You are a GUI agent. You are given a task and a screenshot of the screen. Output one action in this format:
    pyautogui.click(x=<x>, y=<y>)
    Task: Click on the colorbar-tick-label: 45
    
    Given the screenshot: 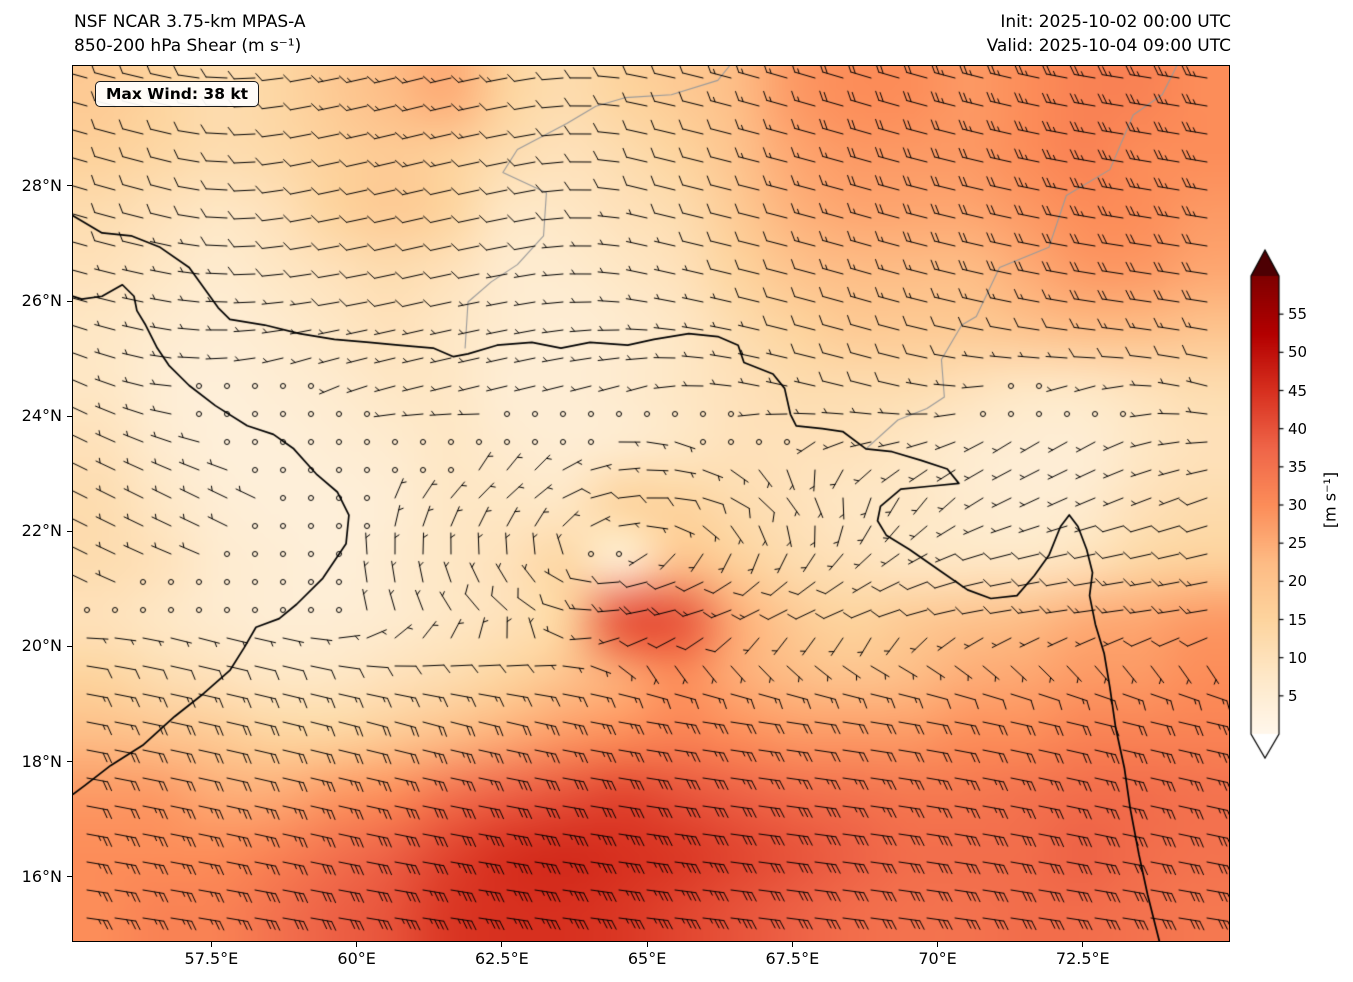 What is the action you would take?
    pyautogui.click(x=1298, y=390)
    